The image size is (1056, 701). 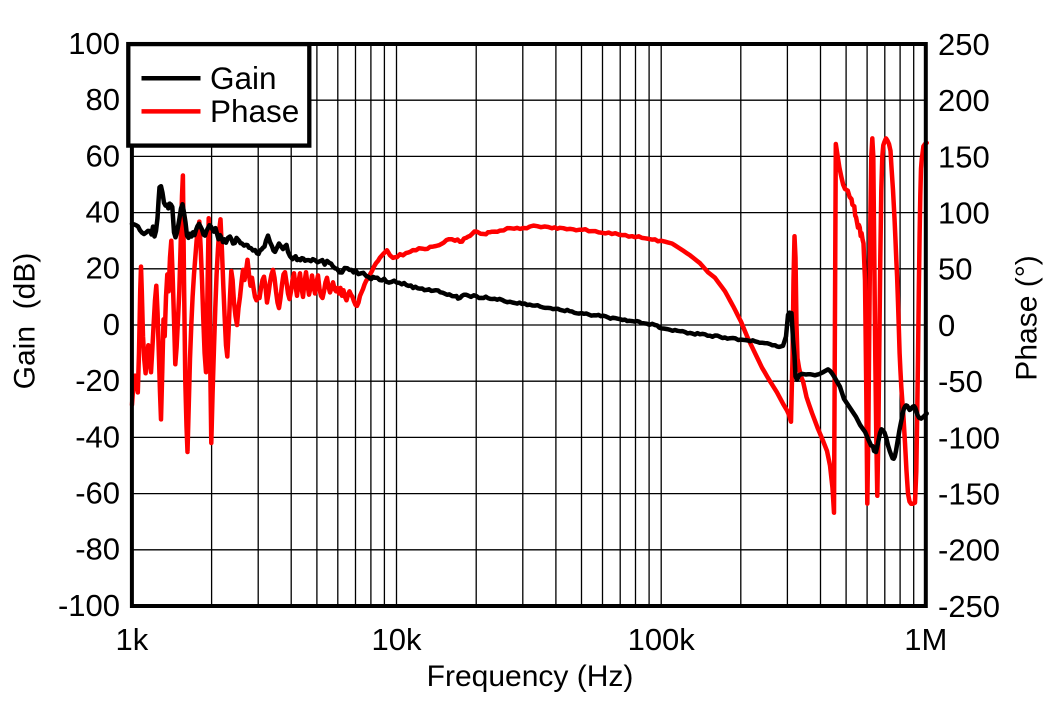 What do you see at coordinates (97, 493) in the screenshot?
I see `svg-text: -60` at bounding box center [97, 493].